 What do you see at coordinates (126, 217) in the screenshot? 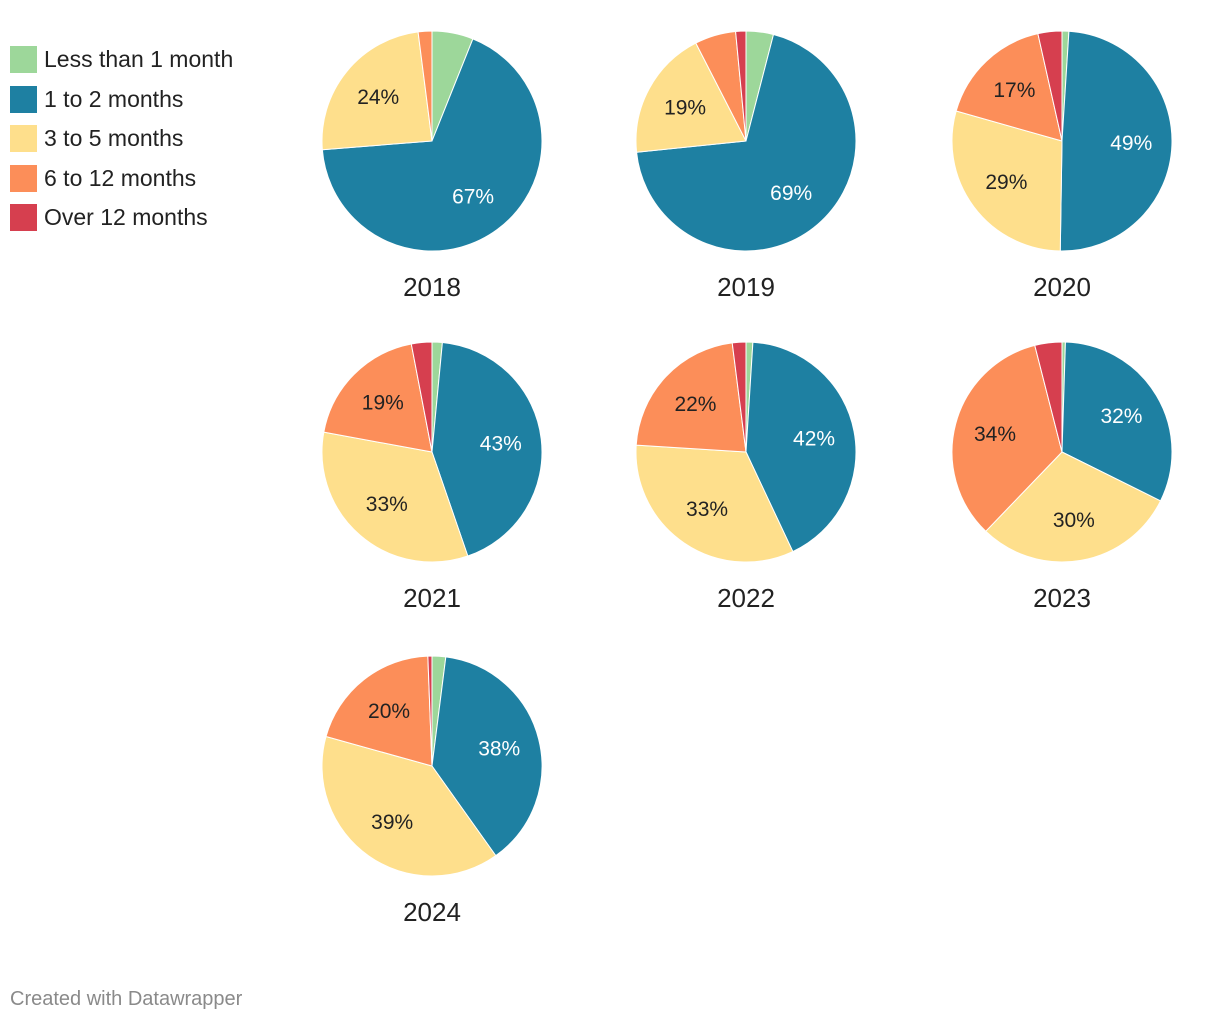
I see `legend-label: Over 12 months` at bounding box center [126, 217].